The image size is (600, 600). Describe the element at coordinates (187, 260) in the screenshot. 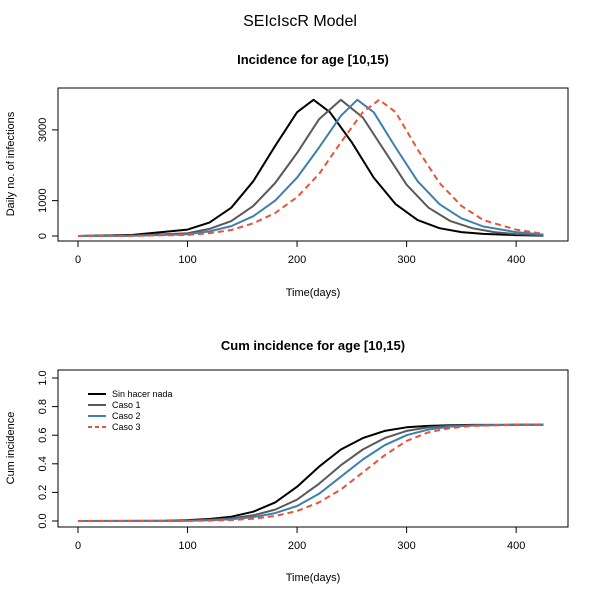

I see `incidence-x-tick-label-1: 100` at that location.